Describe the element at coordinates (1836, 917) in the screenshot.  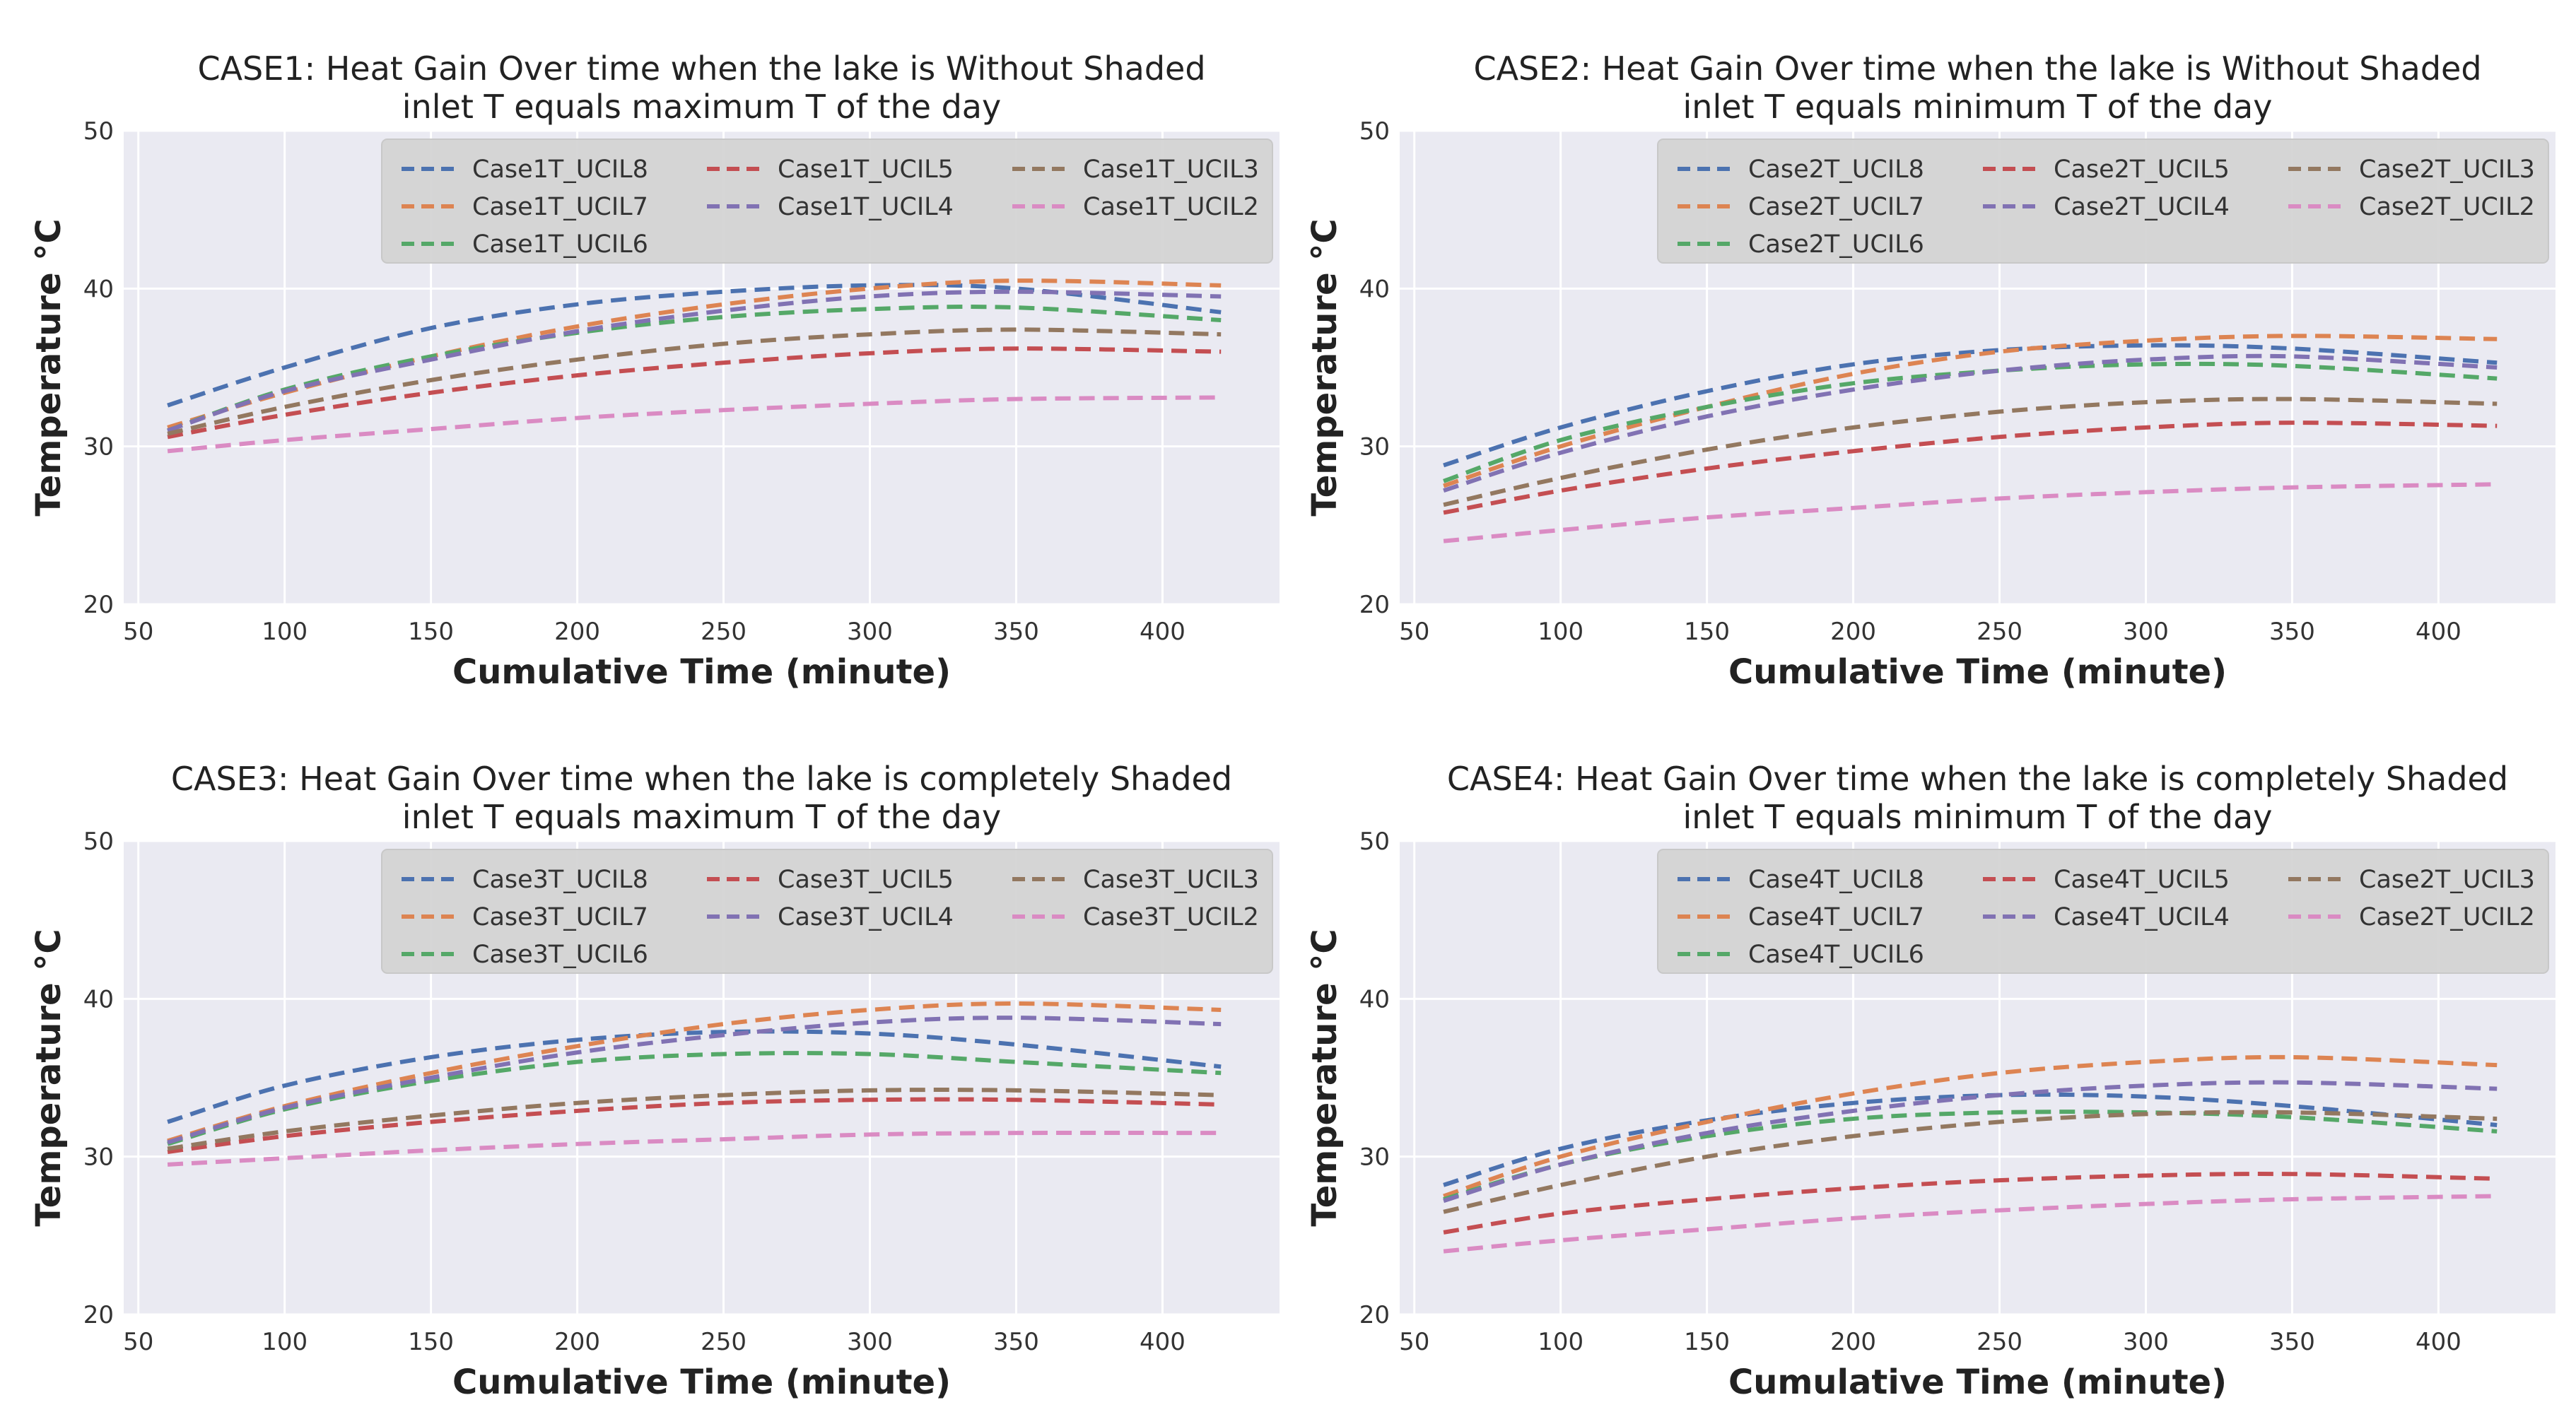
I see `legend-entry: Case4T_UCIL7` at that location.